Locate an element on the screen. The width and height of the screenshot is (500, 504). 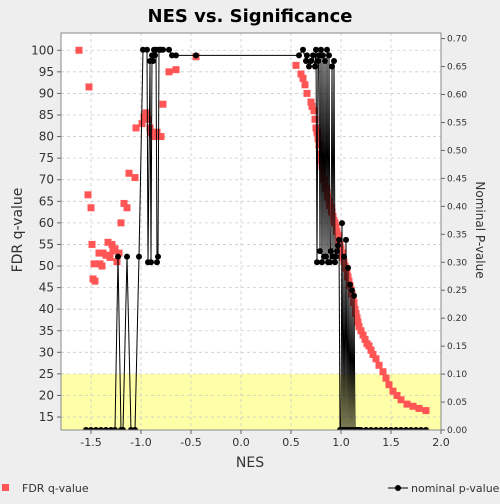
y-right-tick-label-1: 0.05 is located at coordinates (457, 403).